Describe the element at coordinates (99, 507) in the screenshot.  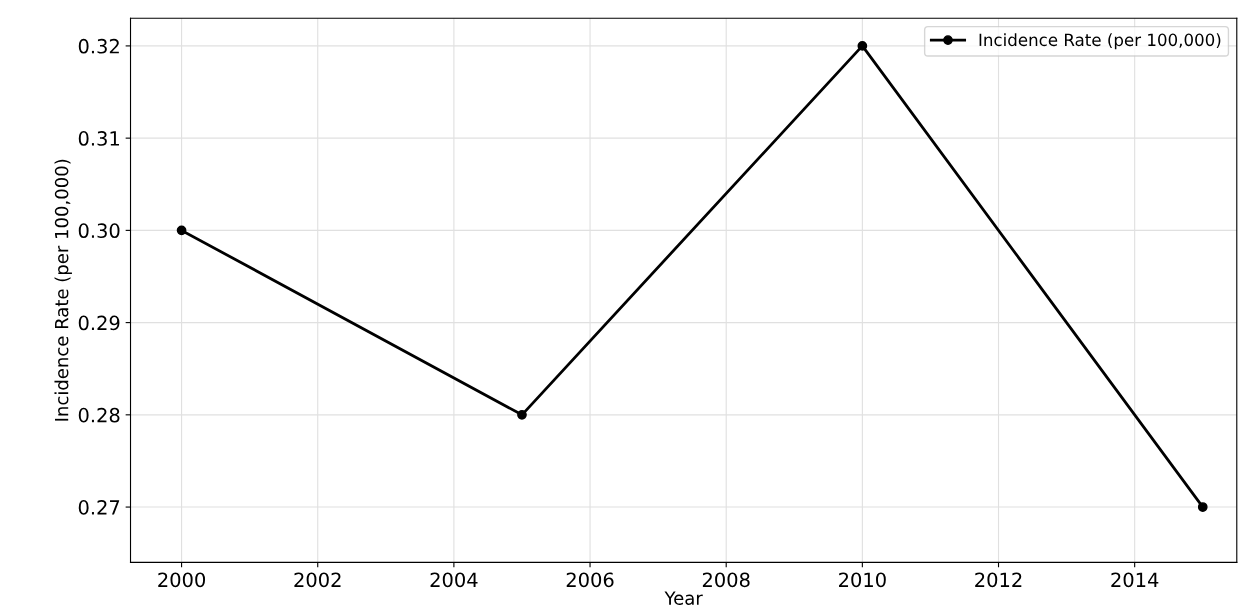
I see `y-tick-label: 0.27` at that location.